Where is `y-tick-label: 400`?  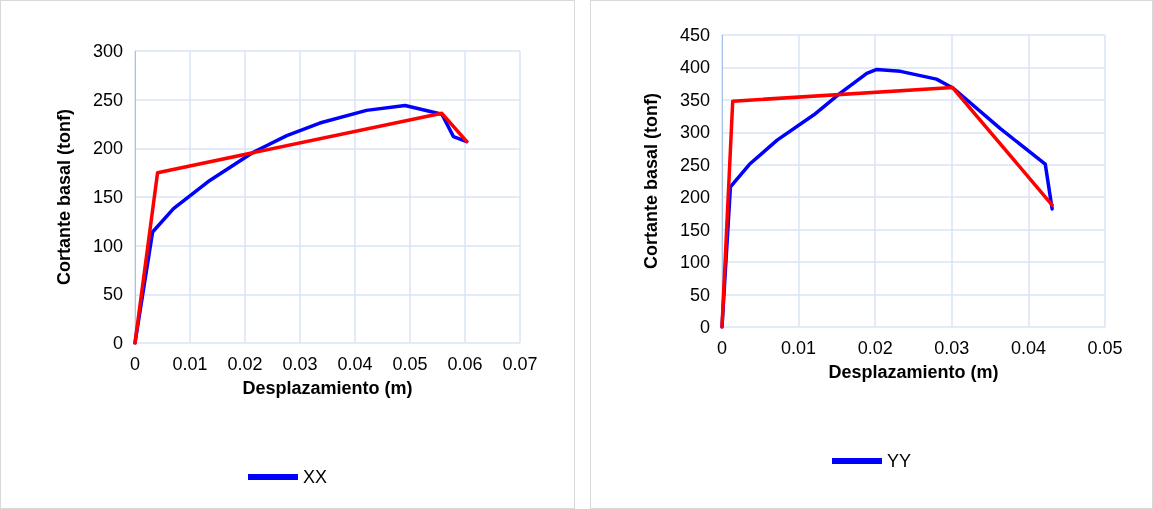 y-tick-label: 400 is located at coordinates (694, 67).